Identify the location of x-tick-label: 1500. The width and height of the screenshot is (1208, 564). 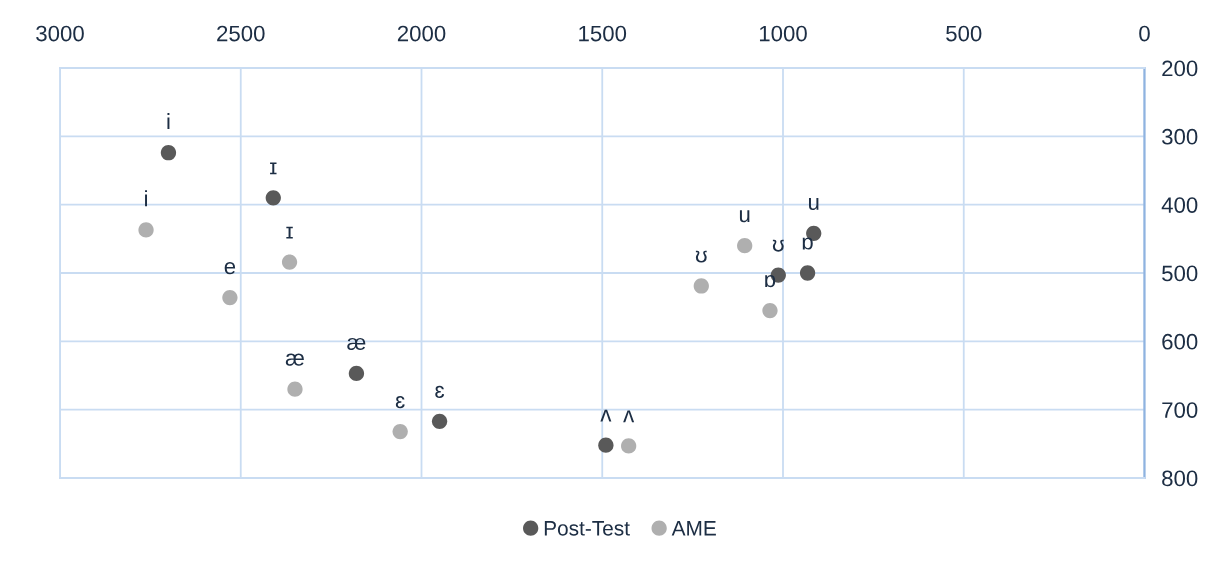
(603, 33).